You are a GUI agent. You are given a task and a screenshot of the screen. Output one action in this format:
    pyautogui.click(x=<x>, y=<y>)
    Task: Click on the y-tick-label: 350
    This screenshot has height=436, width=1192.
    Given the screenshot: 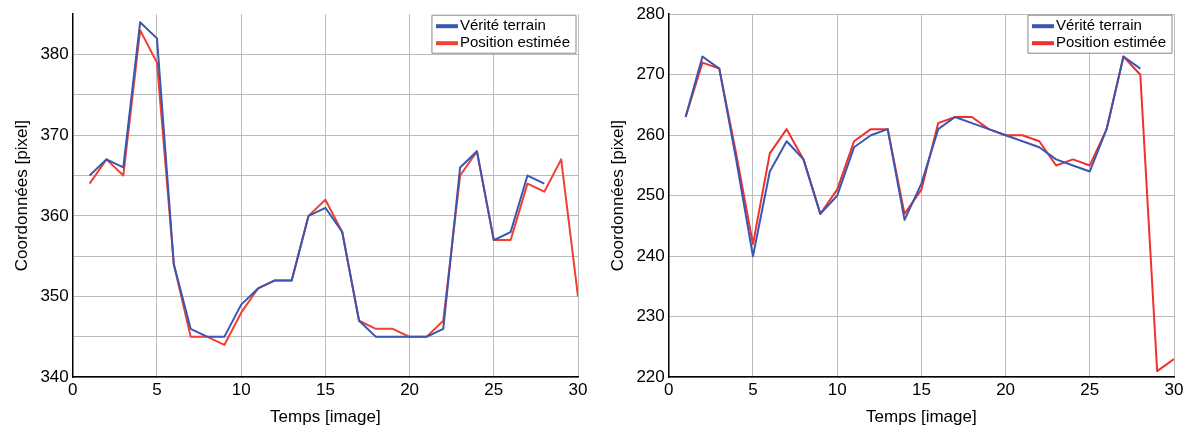 What is the action you would take?
    pyautogui.click(x=54, y=296)
    